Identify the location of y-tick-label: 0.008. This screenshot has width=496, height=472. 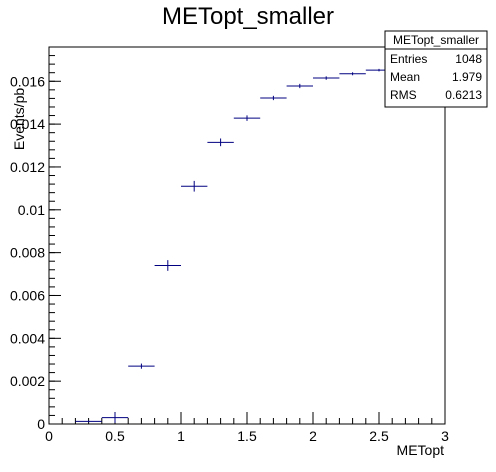
(27, 253).